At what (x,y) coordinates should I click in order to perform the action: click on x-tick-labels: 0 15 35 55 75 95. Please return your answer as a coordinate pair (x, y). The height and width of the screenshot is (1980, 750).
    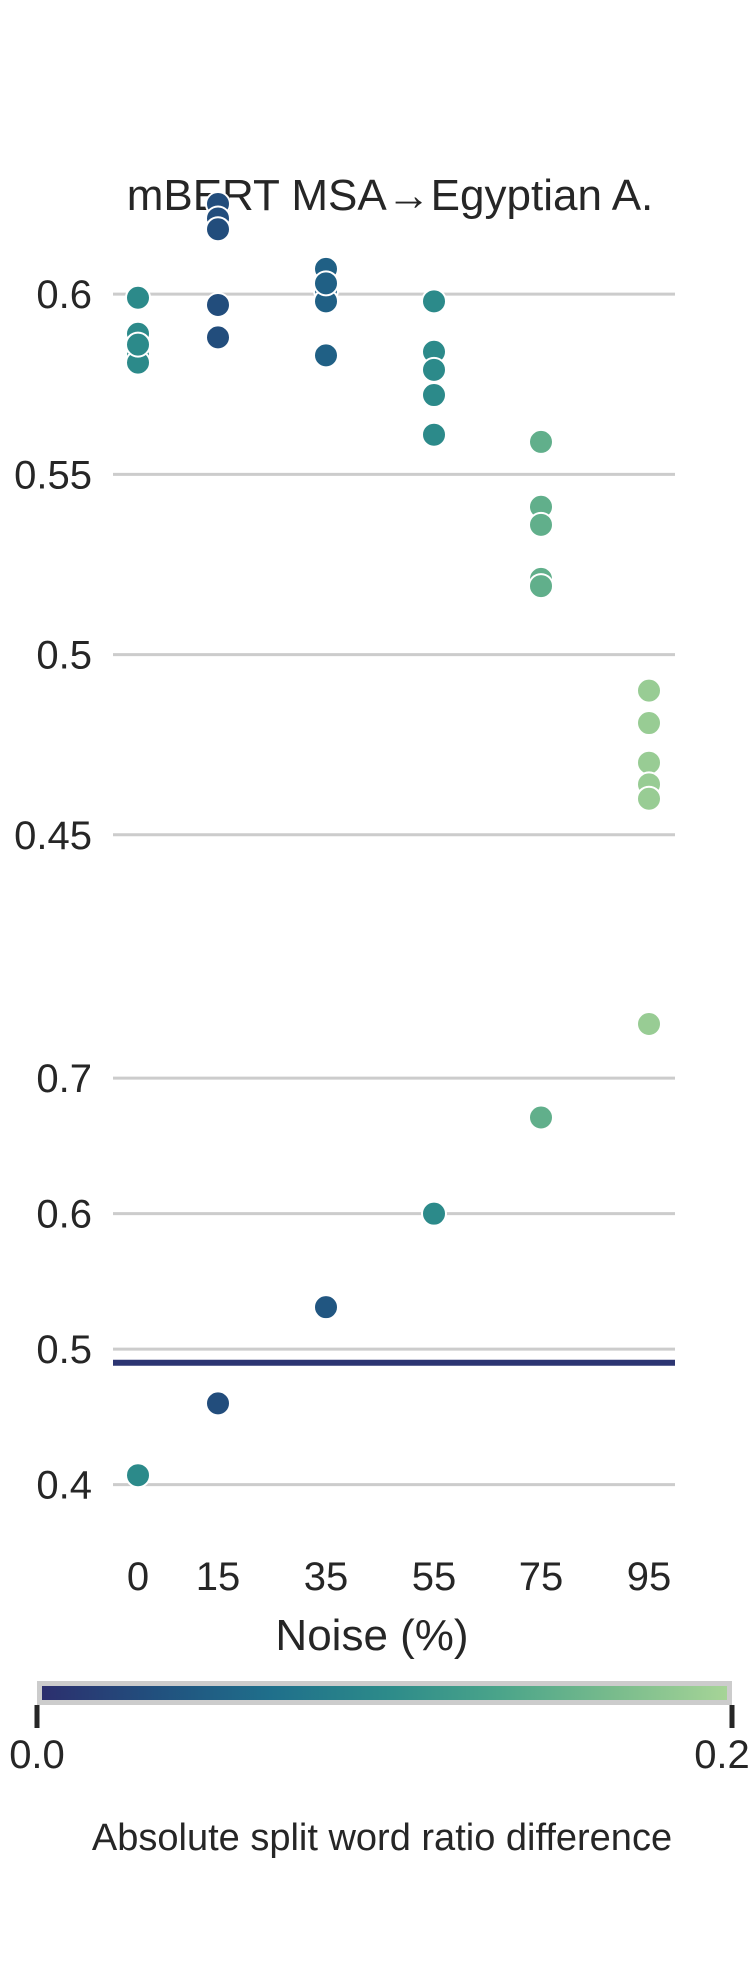
    Looking at the image, I should click on (399, 1577).